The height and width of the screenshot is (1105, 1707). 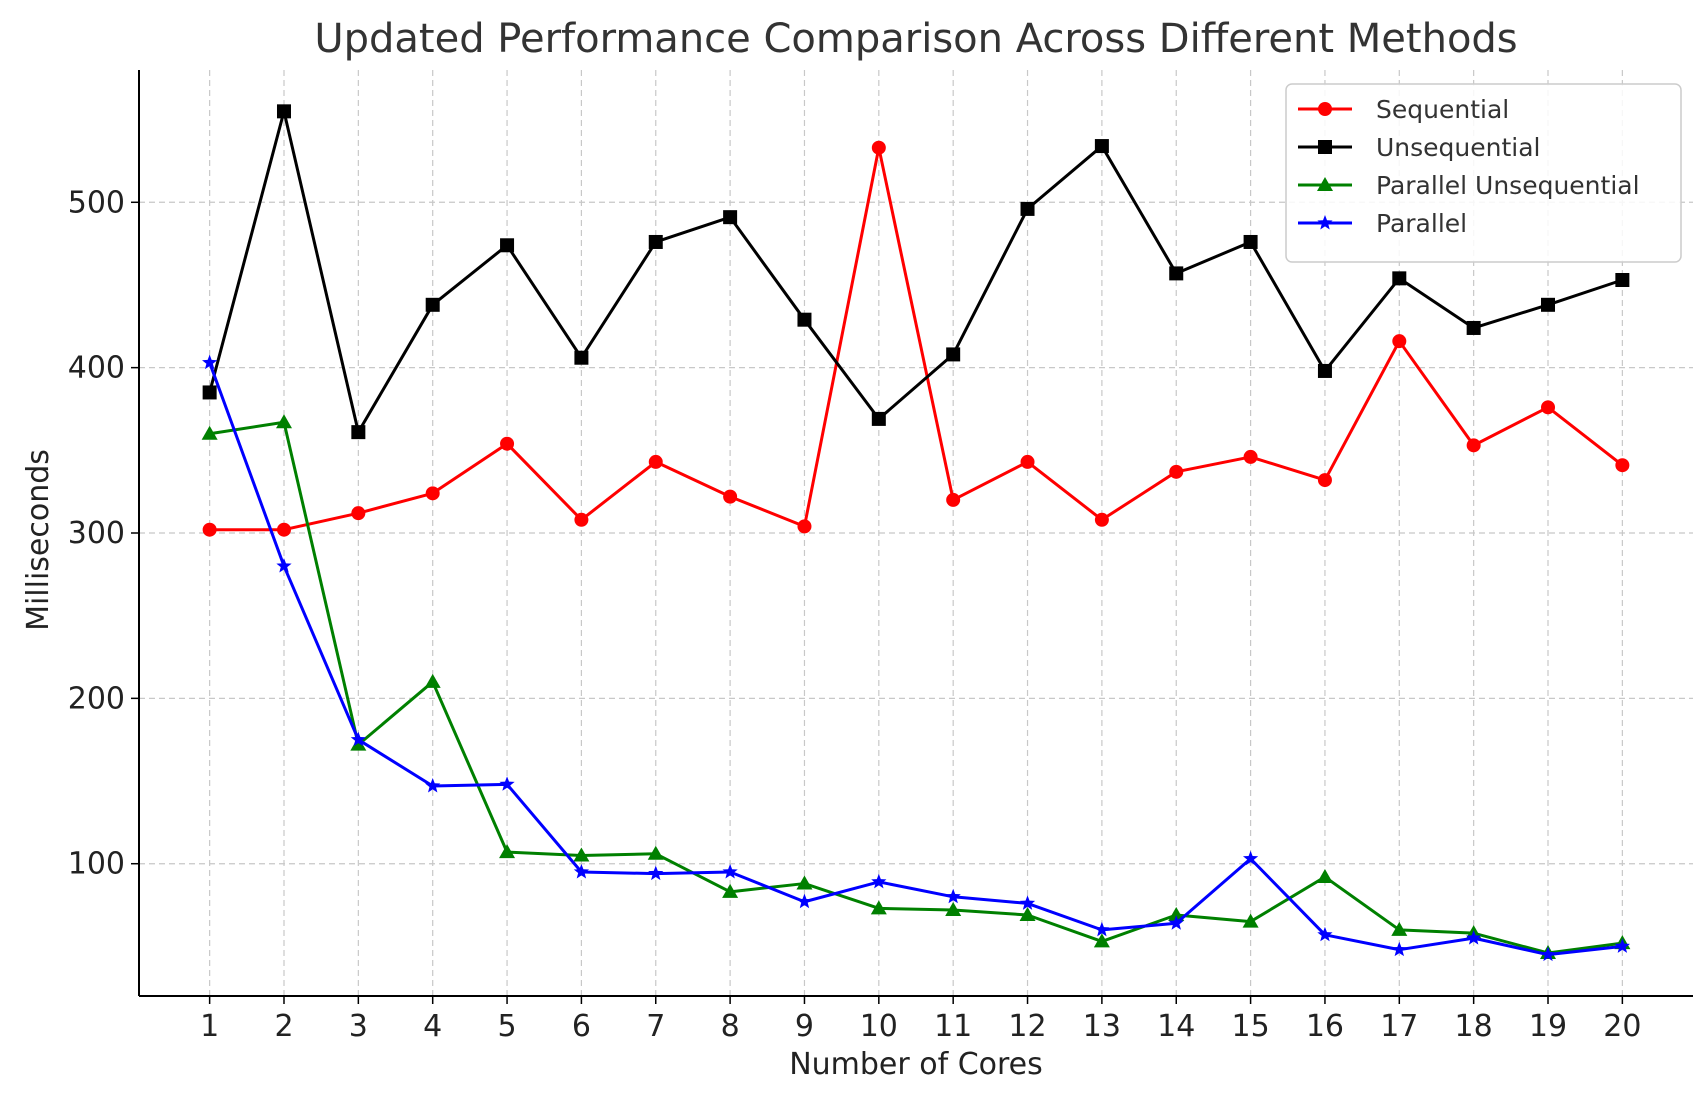 I want to click on x-tick-label: 20, so click(x=1622, y=1026).